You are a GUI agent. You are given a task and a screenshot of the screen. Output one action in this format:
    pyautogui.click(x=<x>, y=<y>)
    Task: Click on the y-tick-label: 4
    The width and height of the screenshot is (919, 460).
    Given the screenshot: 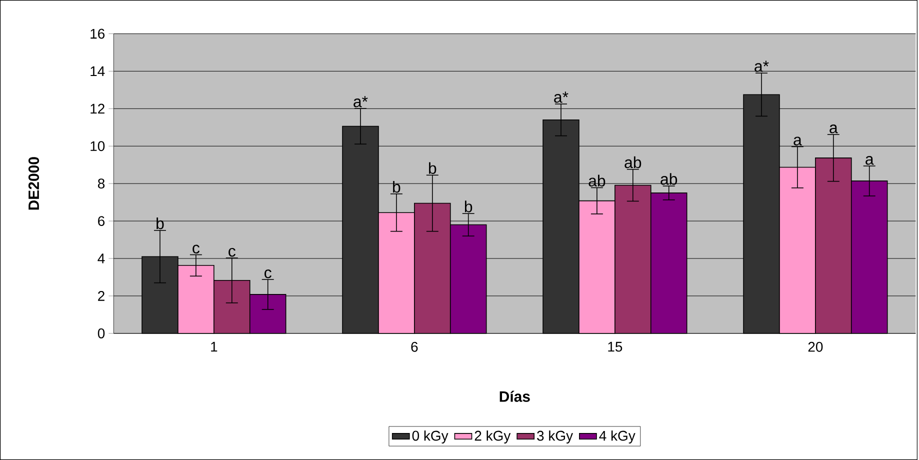 What is the action you would take?
    pyautogui.click(x=101, y=259)
    